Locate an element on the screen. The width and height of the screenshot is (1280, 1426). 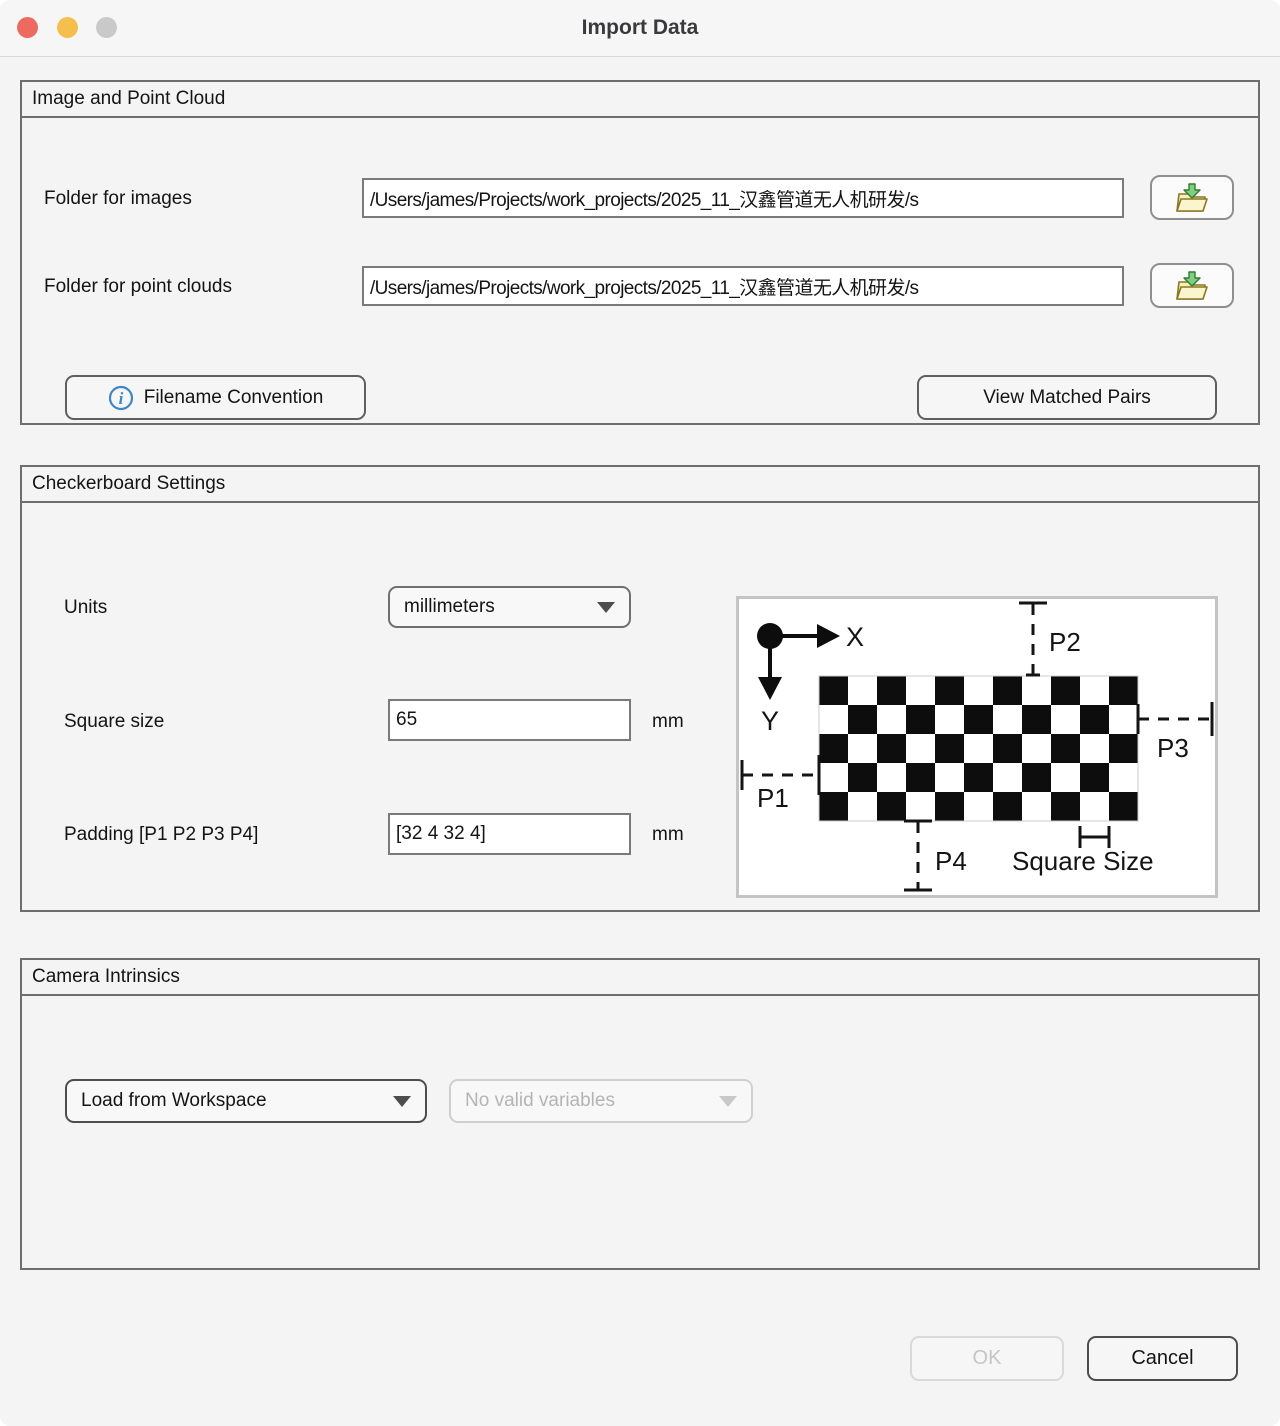
axis-y-label: Y is located at coordinates (770, 721).